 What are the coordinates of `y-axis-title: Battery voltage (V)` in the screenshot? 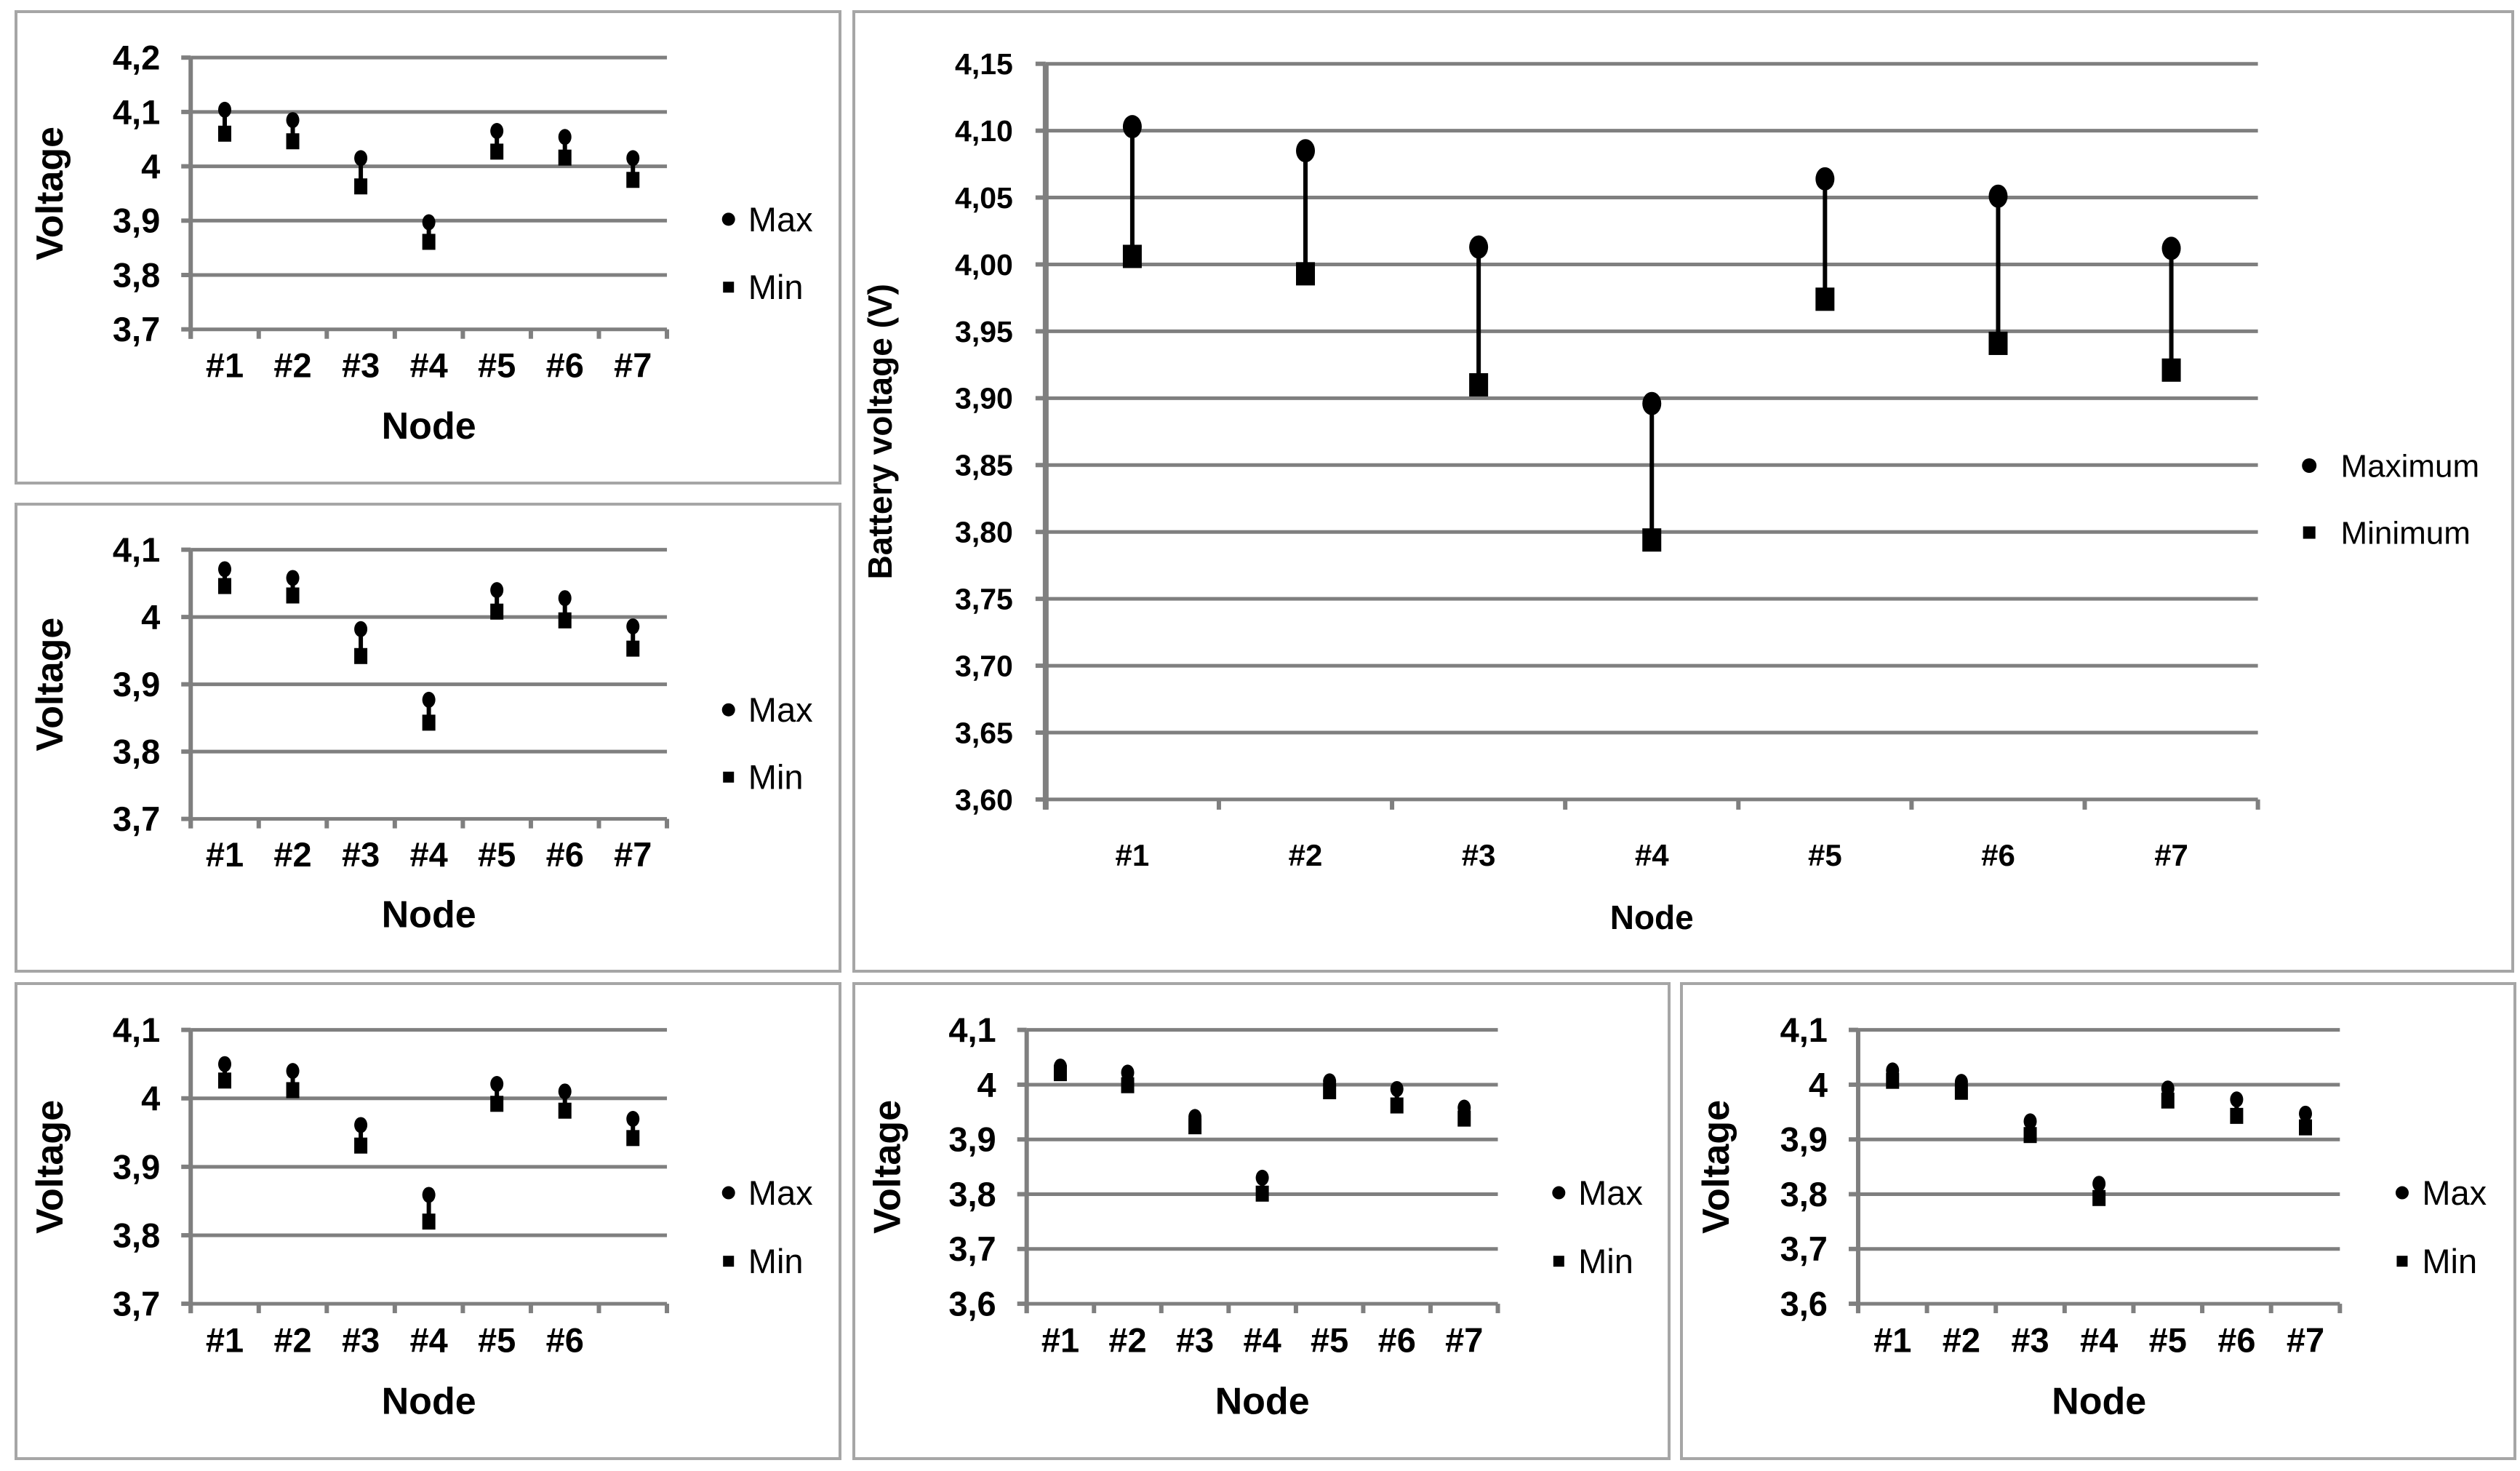 It's located at (880, 431).